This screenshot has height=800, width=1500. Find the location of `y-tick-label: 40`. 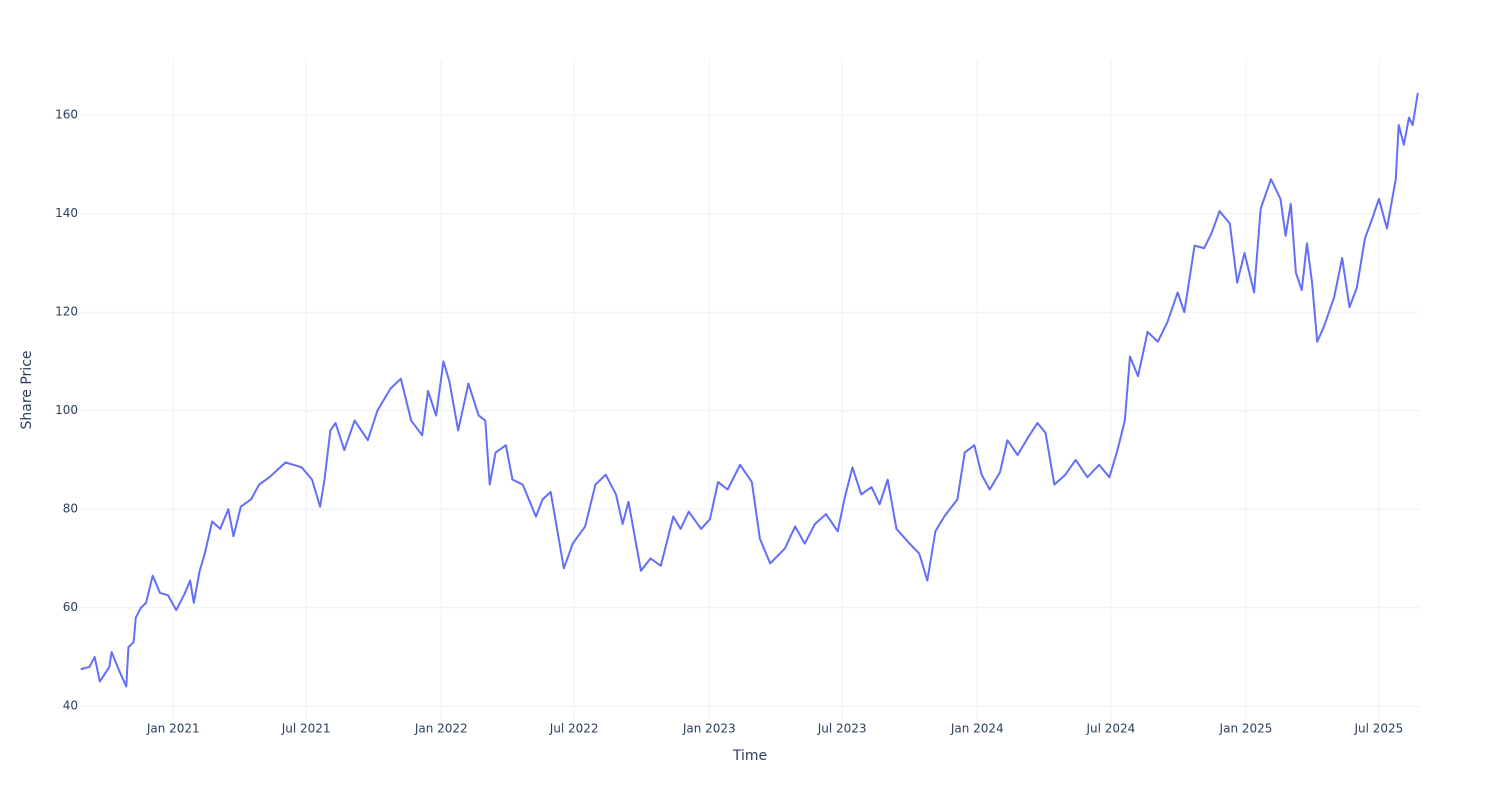

y-tick-label: 40 is located at coordinates (70, 706).